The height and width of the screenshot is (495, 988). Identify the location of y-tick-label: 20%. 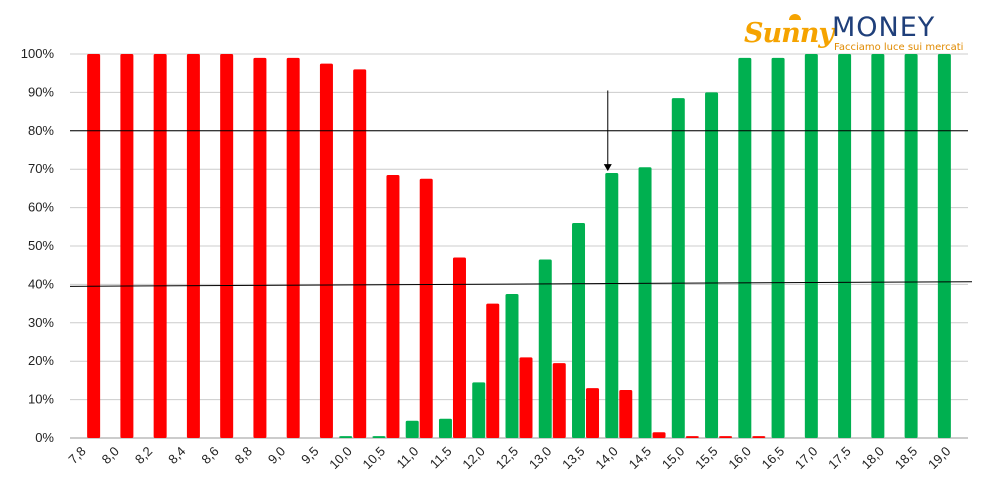
(41, 360).